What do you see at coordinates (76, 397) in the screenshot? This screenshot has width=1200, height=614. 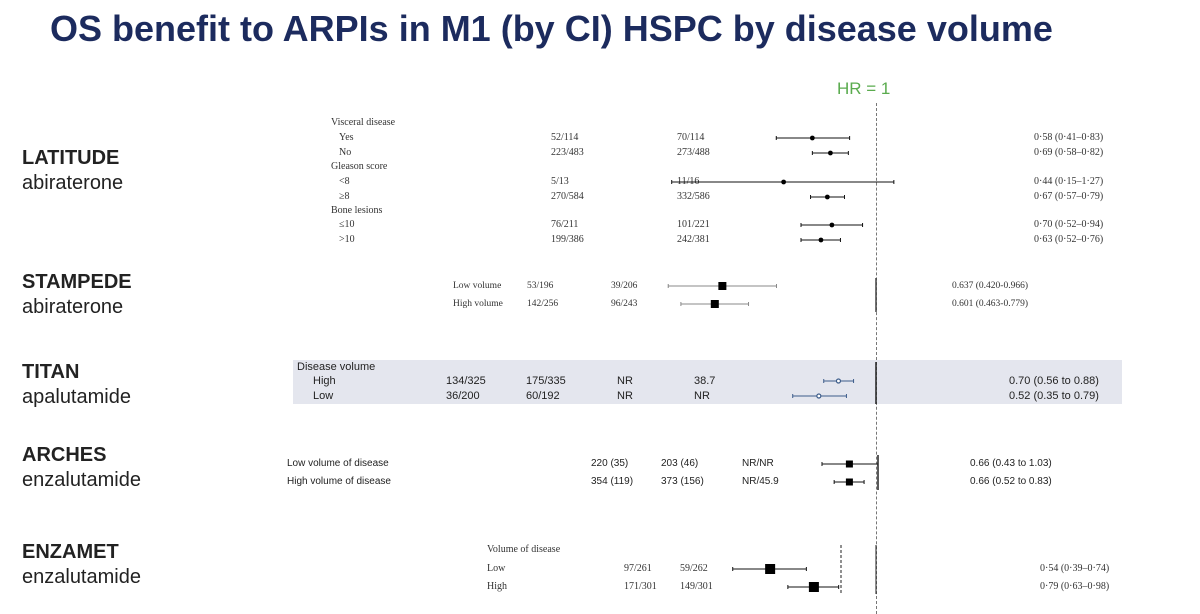 I see `trial-drug: apalutamide` at bounding box center [76, 397].